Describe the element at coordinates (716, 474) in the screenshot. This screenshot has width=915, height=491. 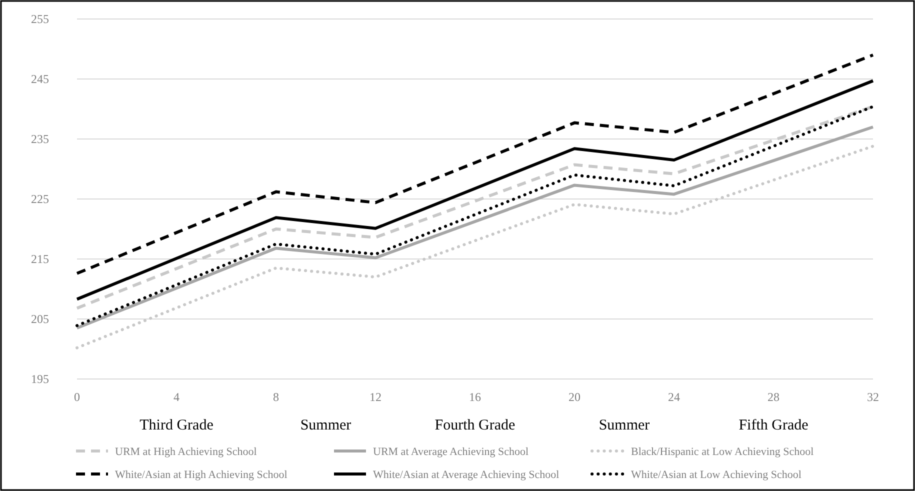
I see `legend-label: White/Asian at Low Achieving School` at that location.